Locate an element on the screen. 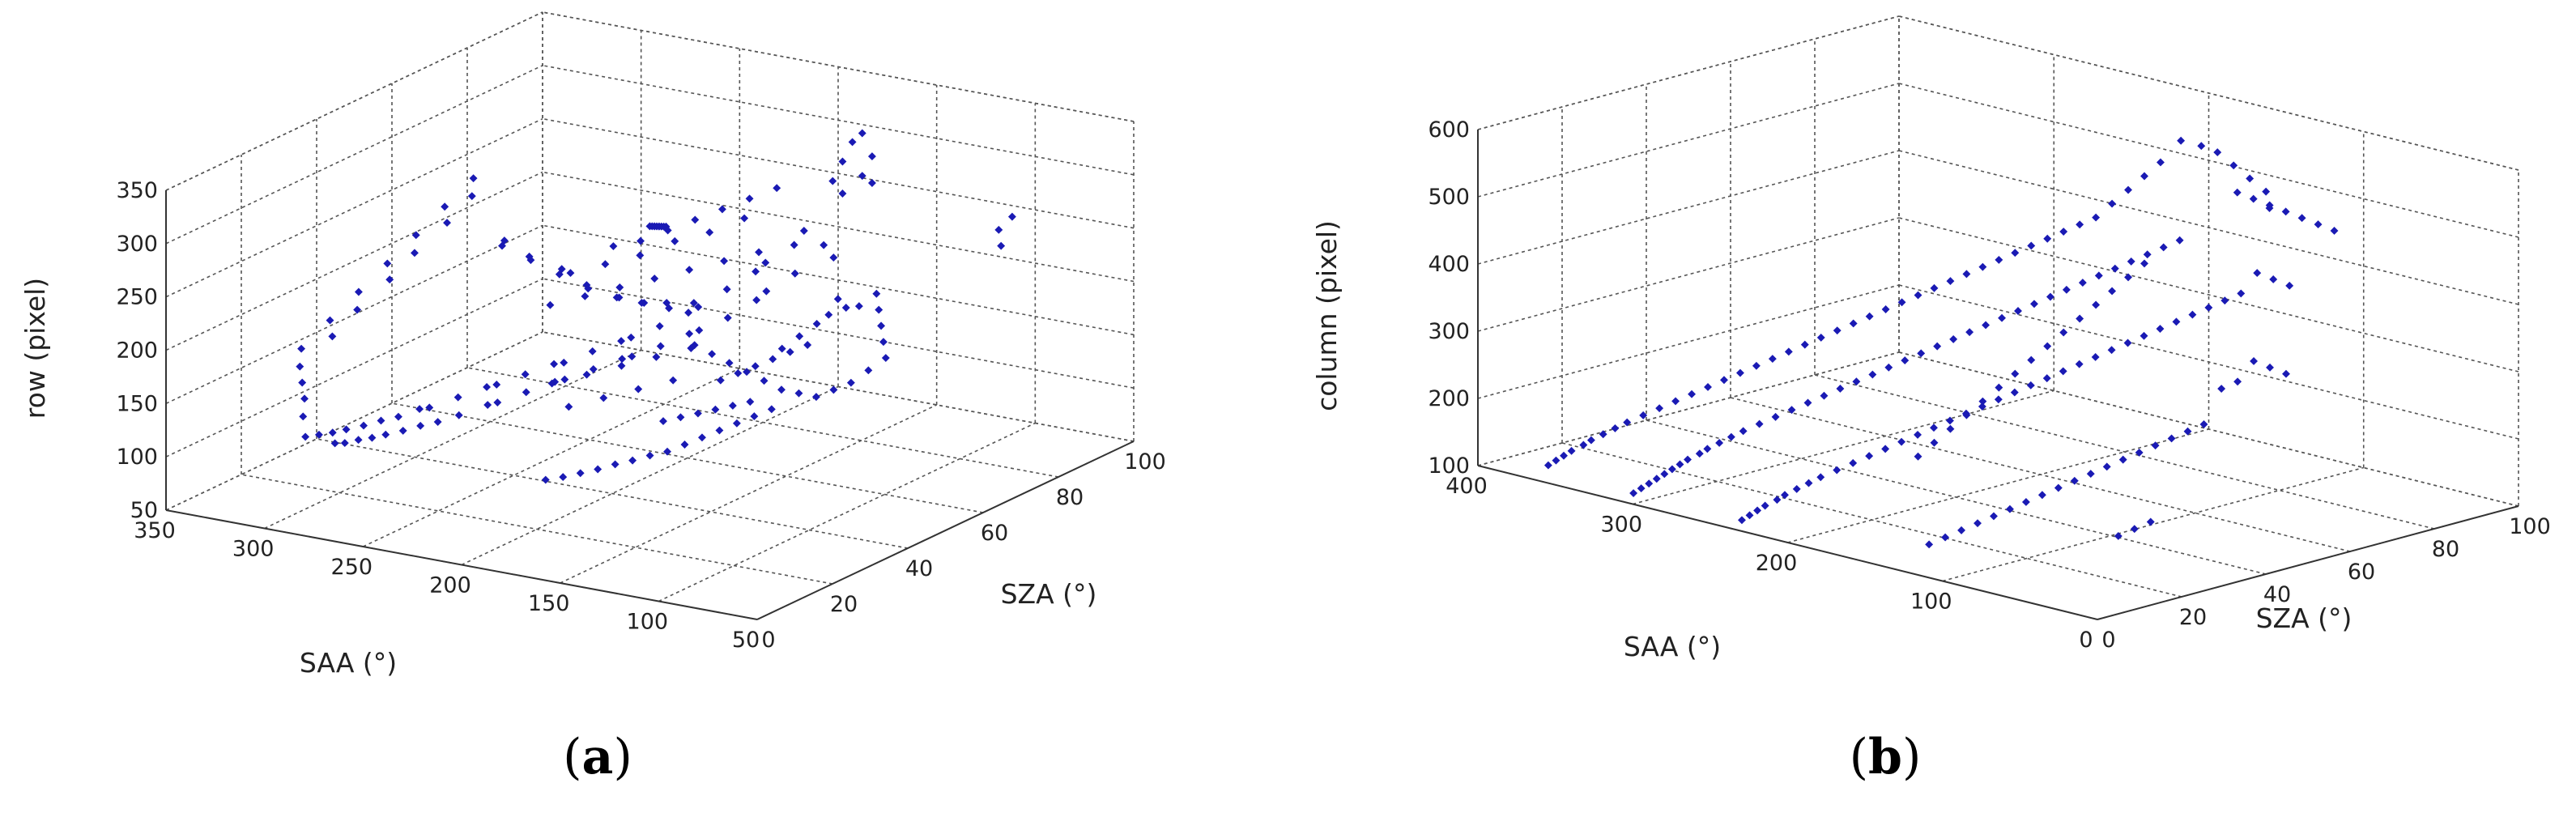 This screenshot has height=813, width=2576. plot-b-z-tick-label: 300 is located at coordinates (1449, 331).